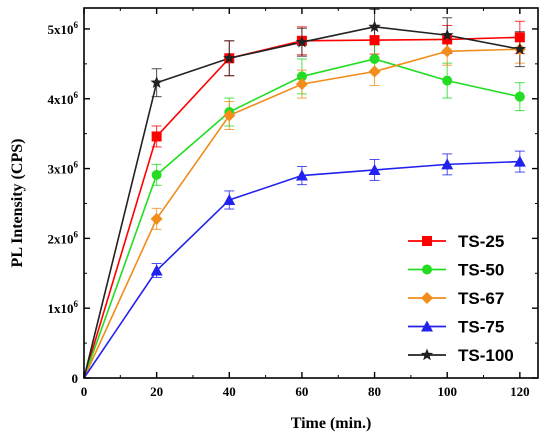 This screenshot has height=437, width=550. Describe the element at coordinates (301, 391) in the screenshot. I see `x-tick-label: 60` at that location.